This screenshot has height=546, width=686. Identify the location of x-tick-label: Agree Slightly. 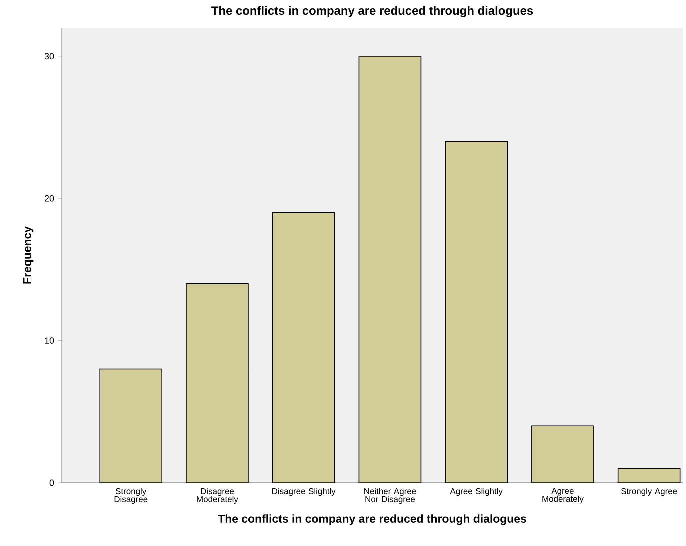
(476, 492).